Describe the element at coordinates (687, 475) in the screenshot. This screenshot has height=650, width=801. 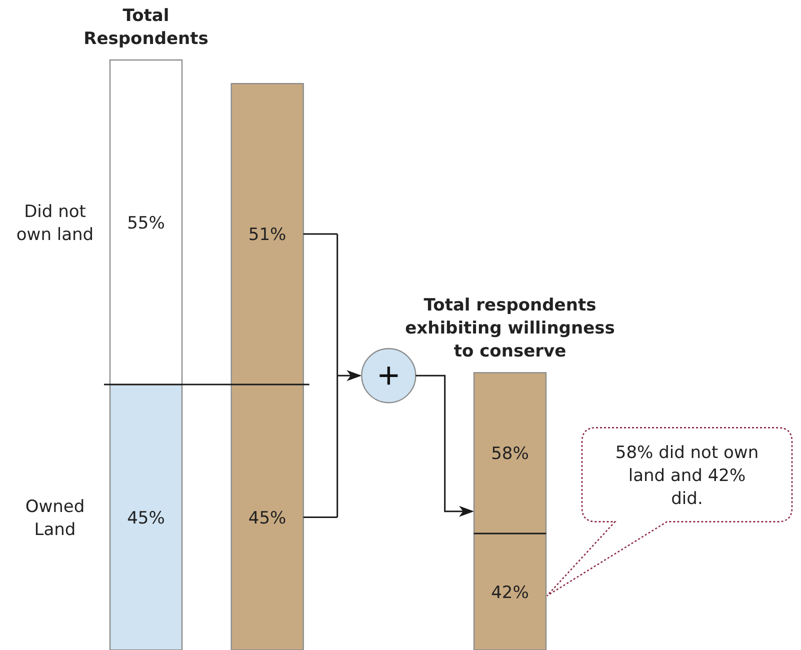
I see `text: 58% did not own land and 42% did.` at that location.